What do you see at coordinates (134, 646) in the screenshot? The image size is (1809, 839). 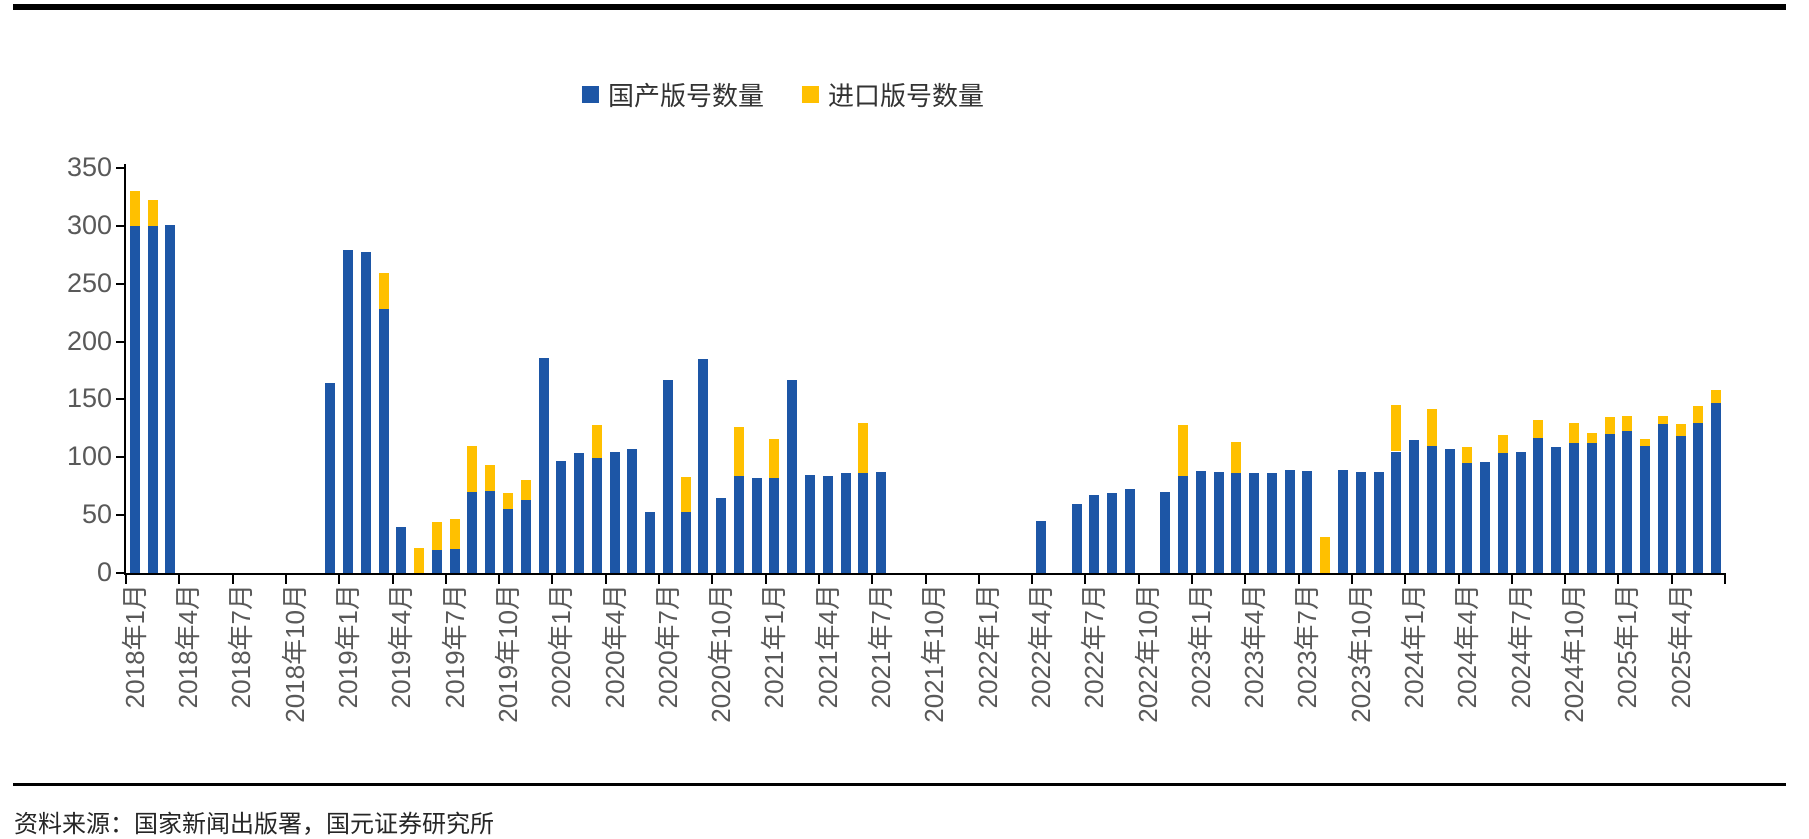 I see `x-axis-tick-label: 2018年1月` at bounding box center [134, 646].